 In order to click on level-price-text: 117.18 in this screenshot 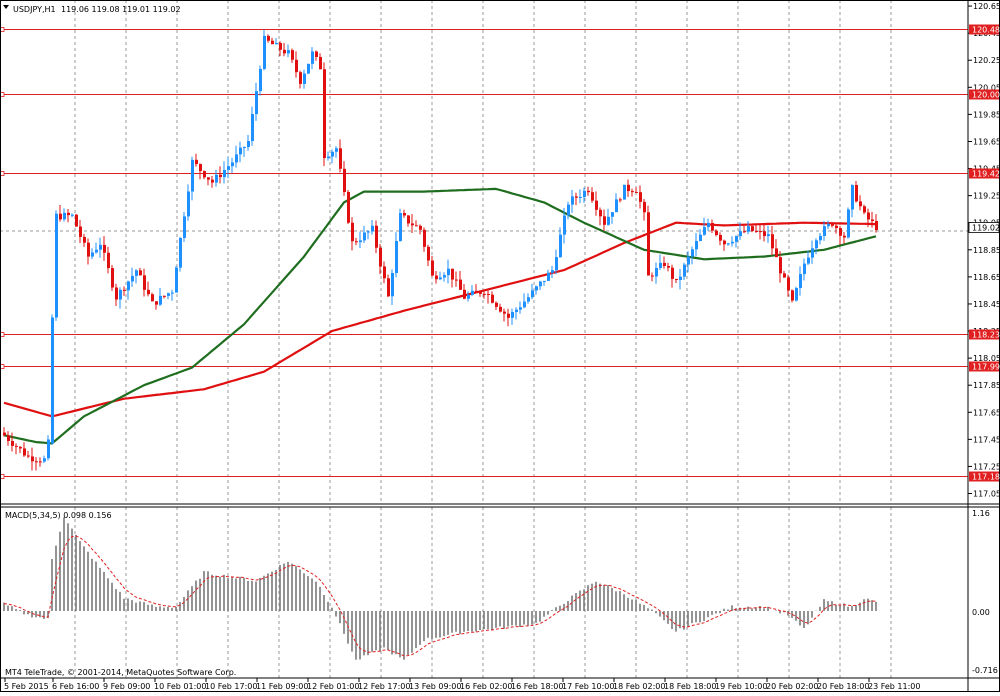, I will do `click(986, 477)`.